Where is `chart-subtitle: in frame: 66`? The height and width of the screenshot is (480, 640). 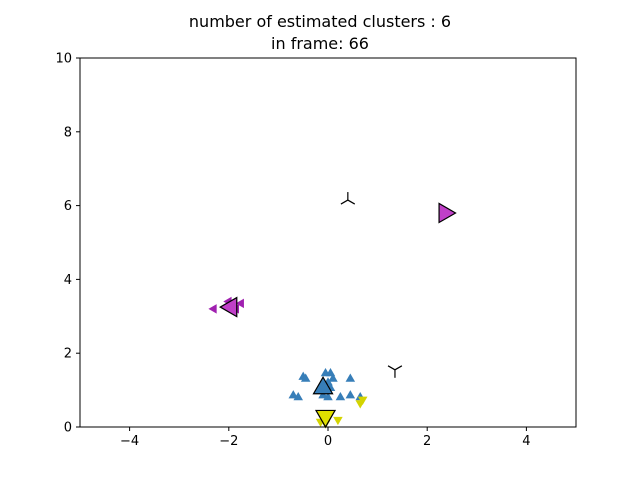 chart-subtitle: in frame: 66 is located at coordinates (320, 43).